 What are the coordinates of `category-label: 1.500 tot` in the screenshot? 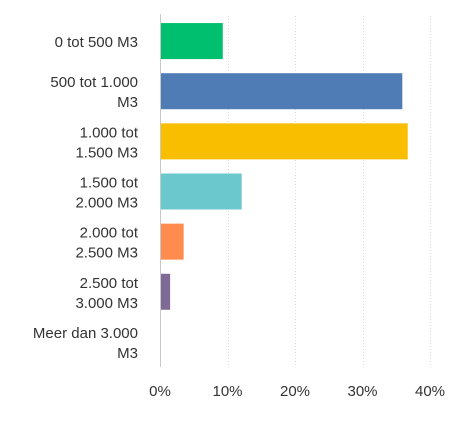 It's located at (109, 183).